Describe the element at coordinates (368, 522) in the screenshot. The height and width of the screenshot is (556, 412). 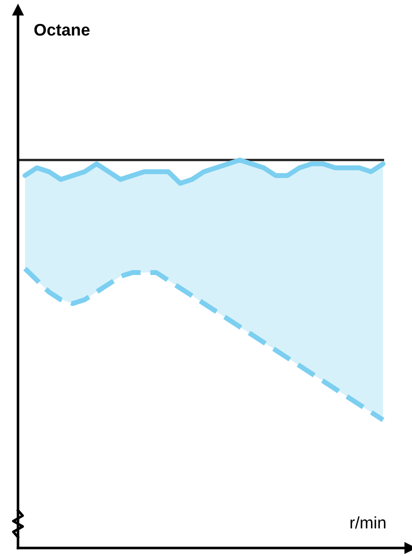
I see `x-axis-title: r/min` at that location.